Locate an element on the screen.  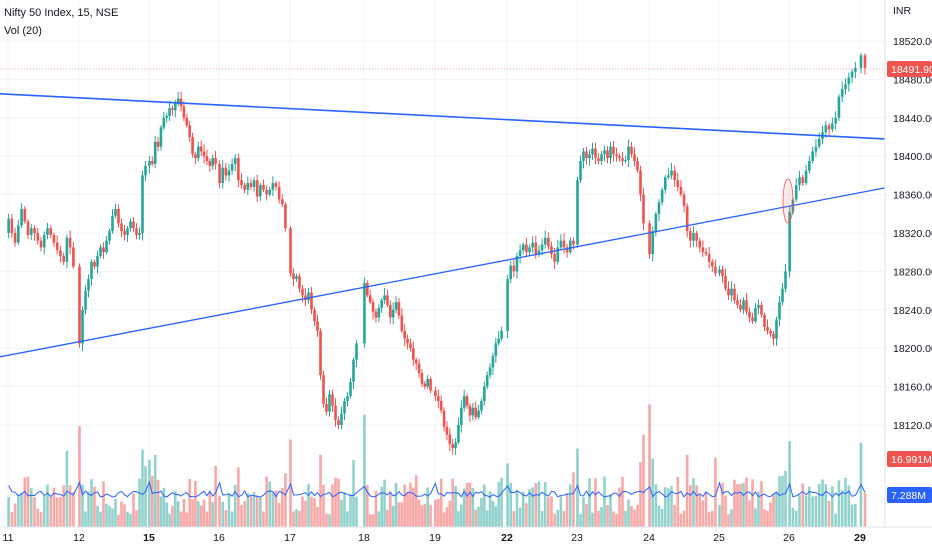
time-tick-label: 17 is located at coordinates (290, 538).